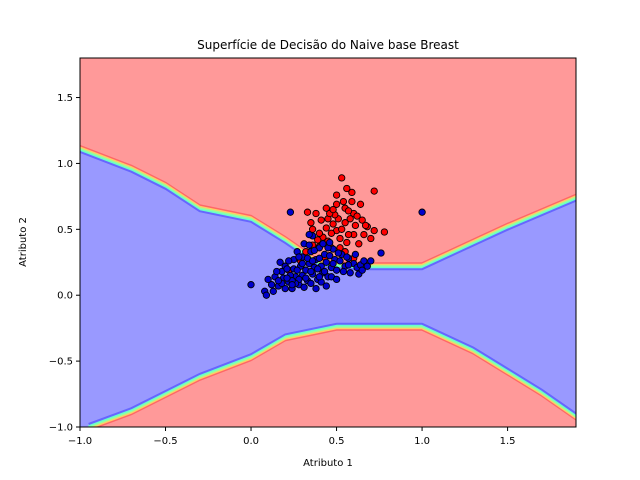  I want to click on y-tick-label: −0.5, so click(61, 362).